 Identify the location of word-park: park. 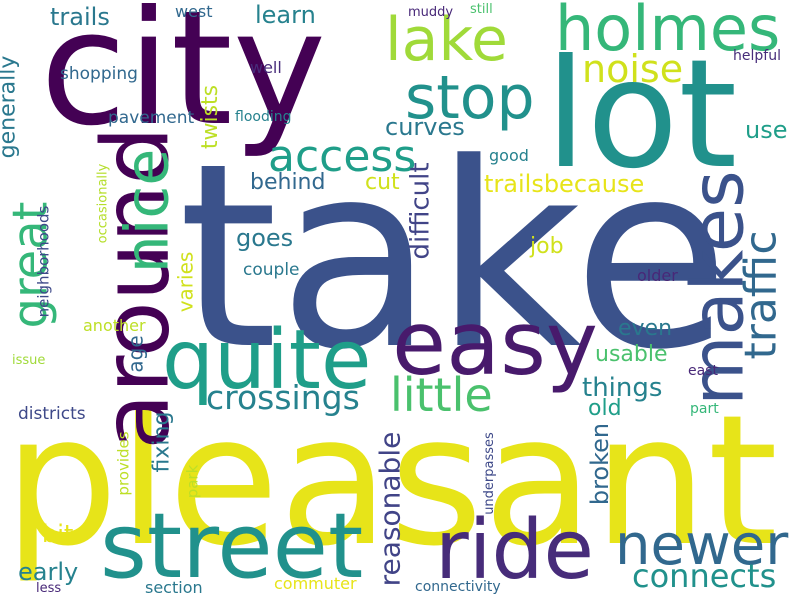
(192, 481).